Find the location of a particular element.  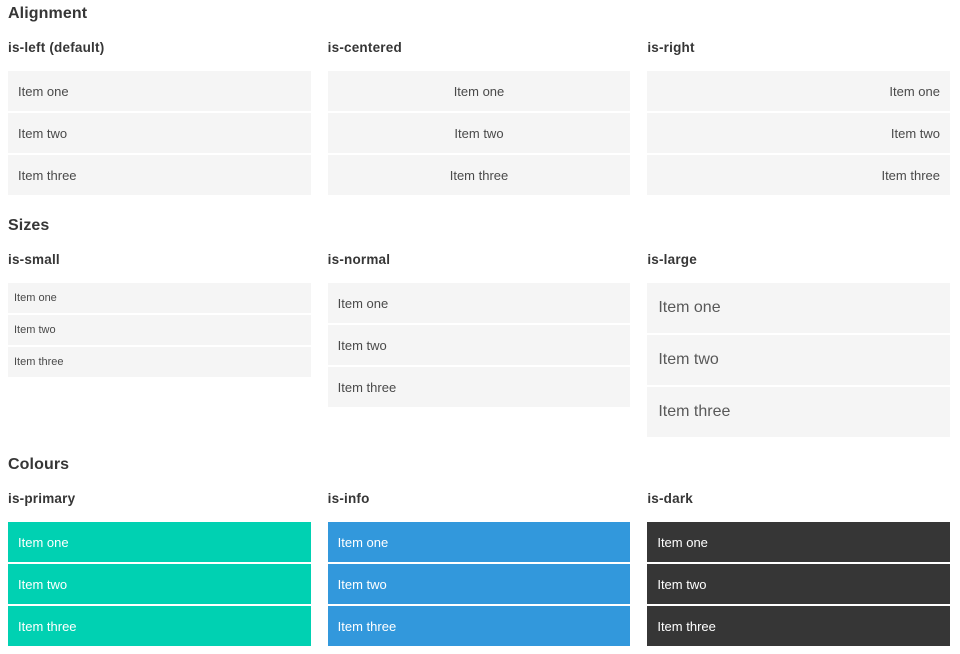

list-color-info: Item one Item two Item three is located at coordinates (479, 584).